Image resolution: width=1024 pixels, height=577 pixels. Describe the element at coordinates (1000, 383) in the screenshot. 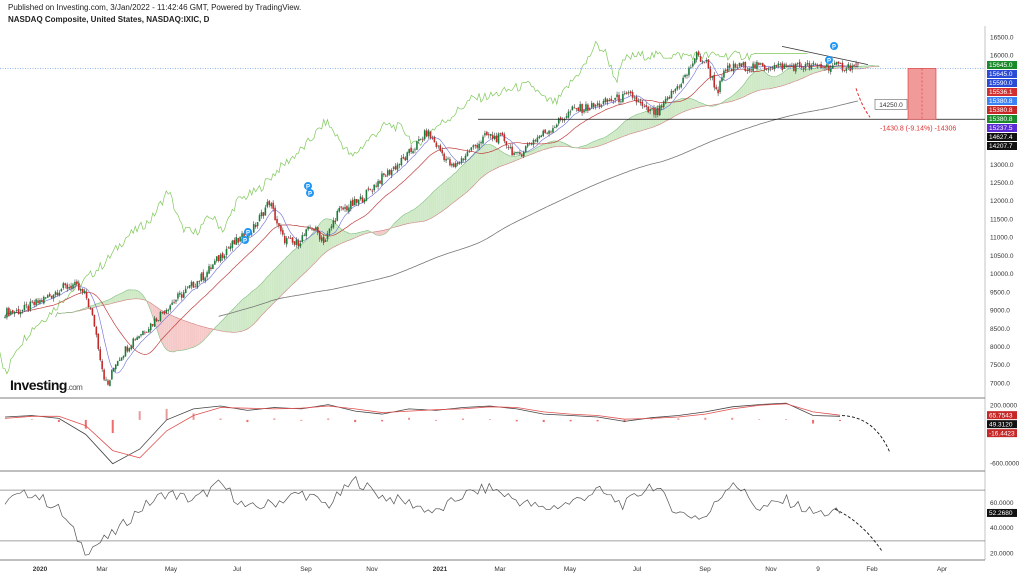

I see `price-axis-tick-label: 7000.0` at that location.